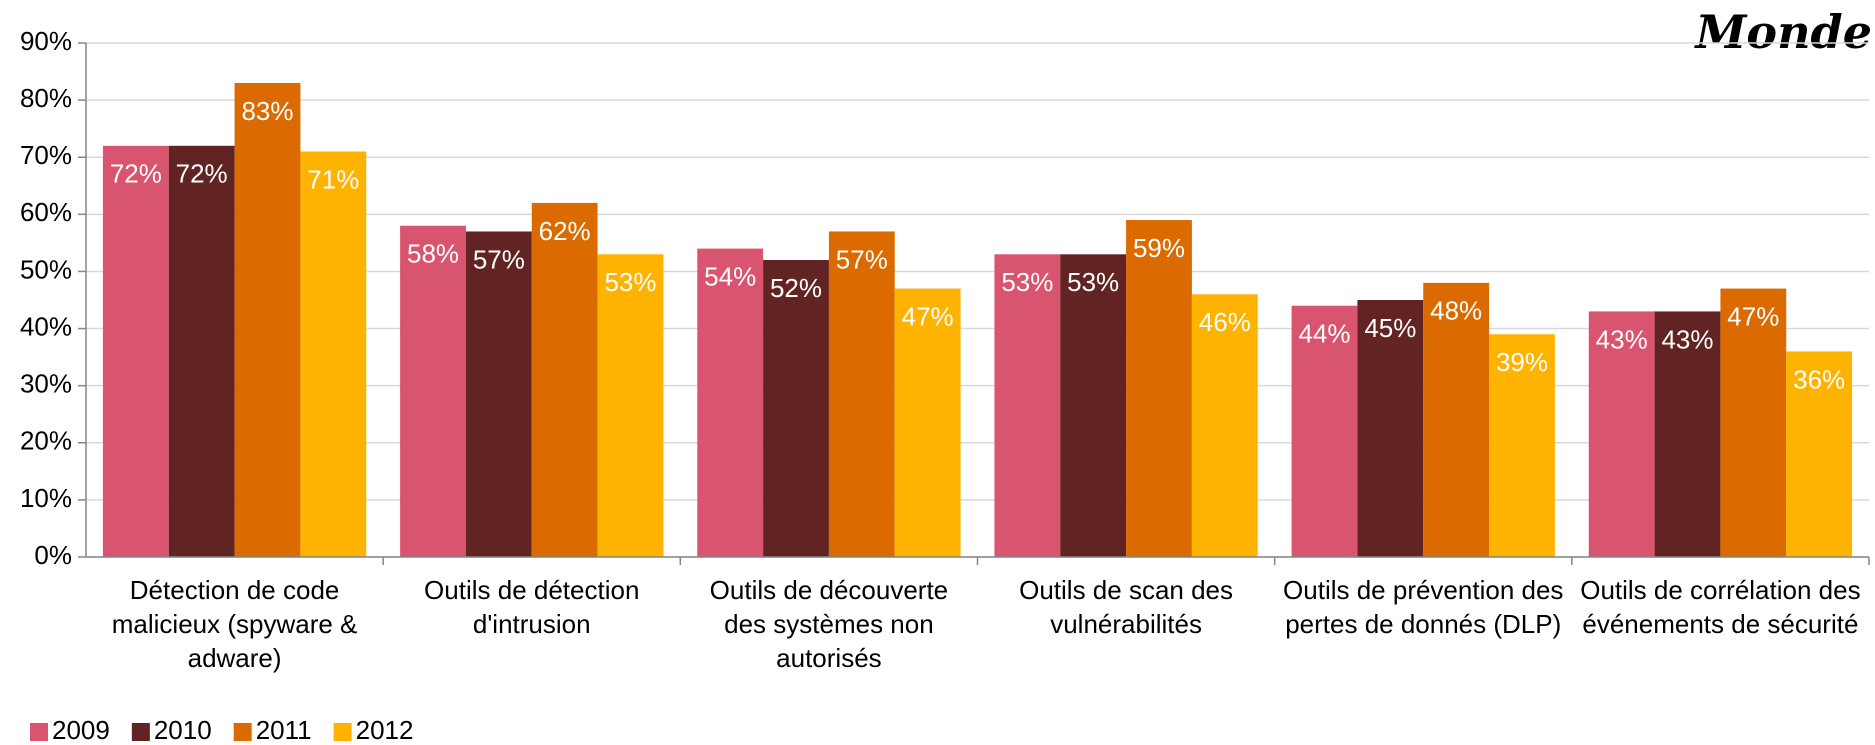 The height and width of the screenshot is (745, 1875). What do you see at coordinates (796, 288) in the screenshot?
I see `value-label: 52%` at bounding box center [796, 288].